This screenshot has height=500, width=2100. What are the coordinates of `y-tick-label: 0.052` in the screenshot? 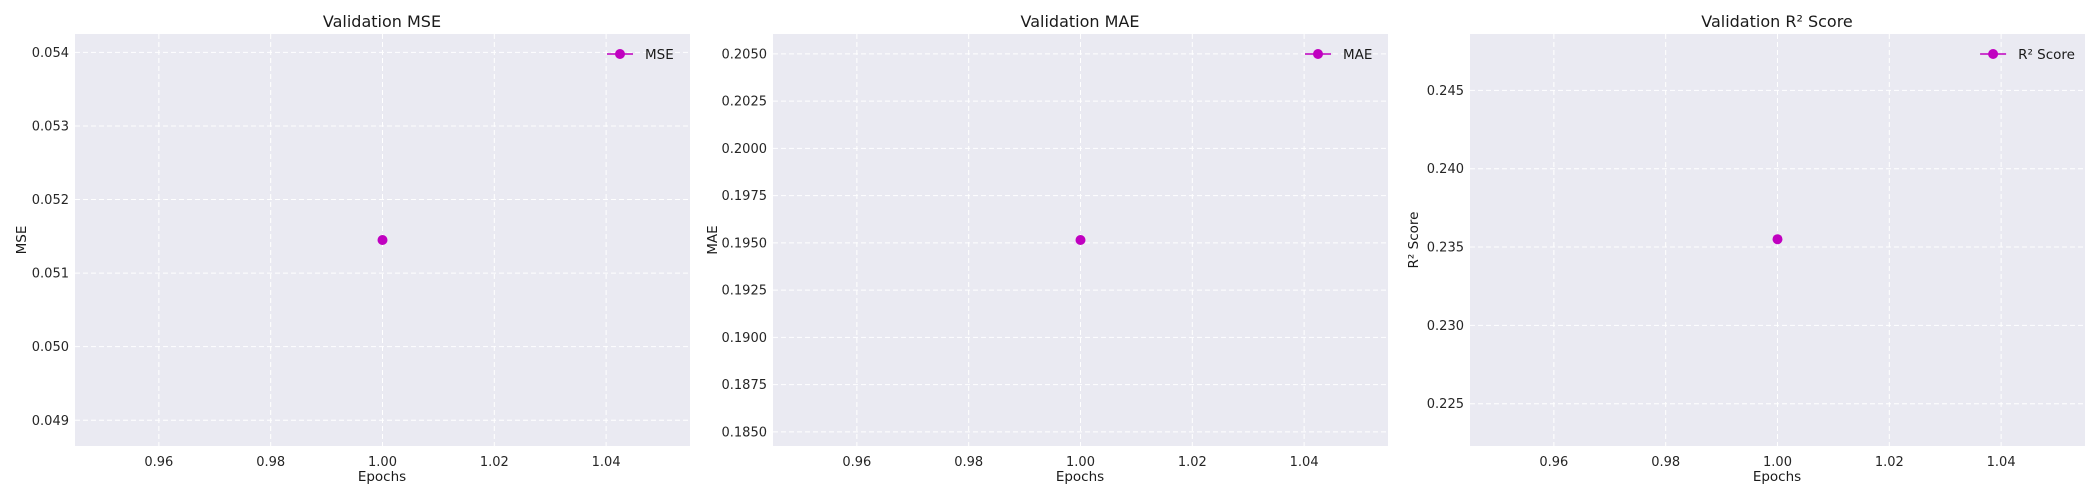 It's located at (50, 200).